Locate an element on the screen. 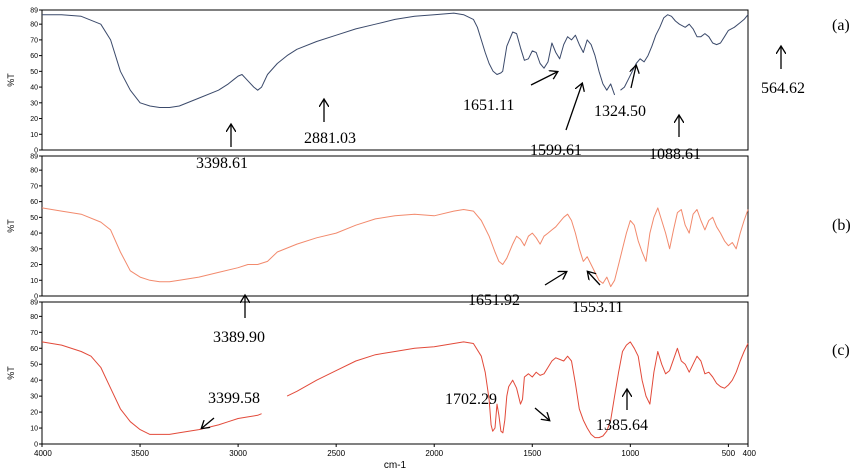 The image size is (867, 471). x-tick-label: 2000 is located at coordinates (434, 453).